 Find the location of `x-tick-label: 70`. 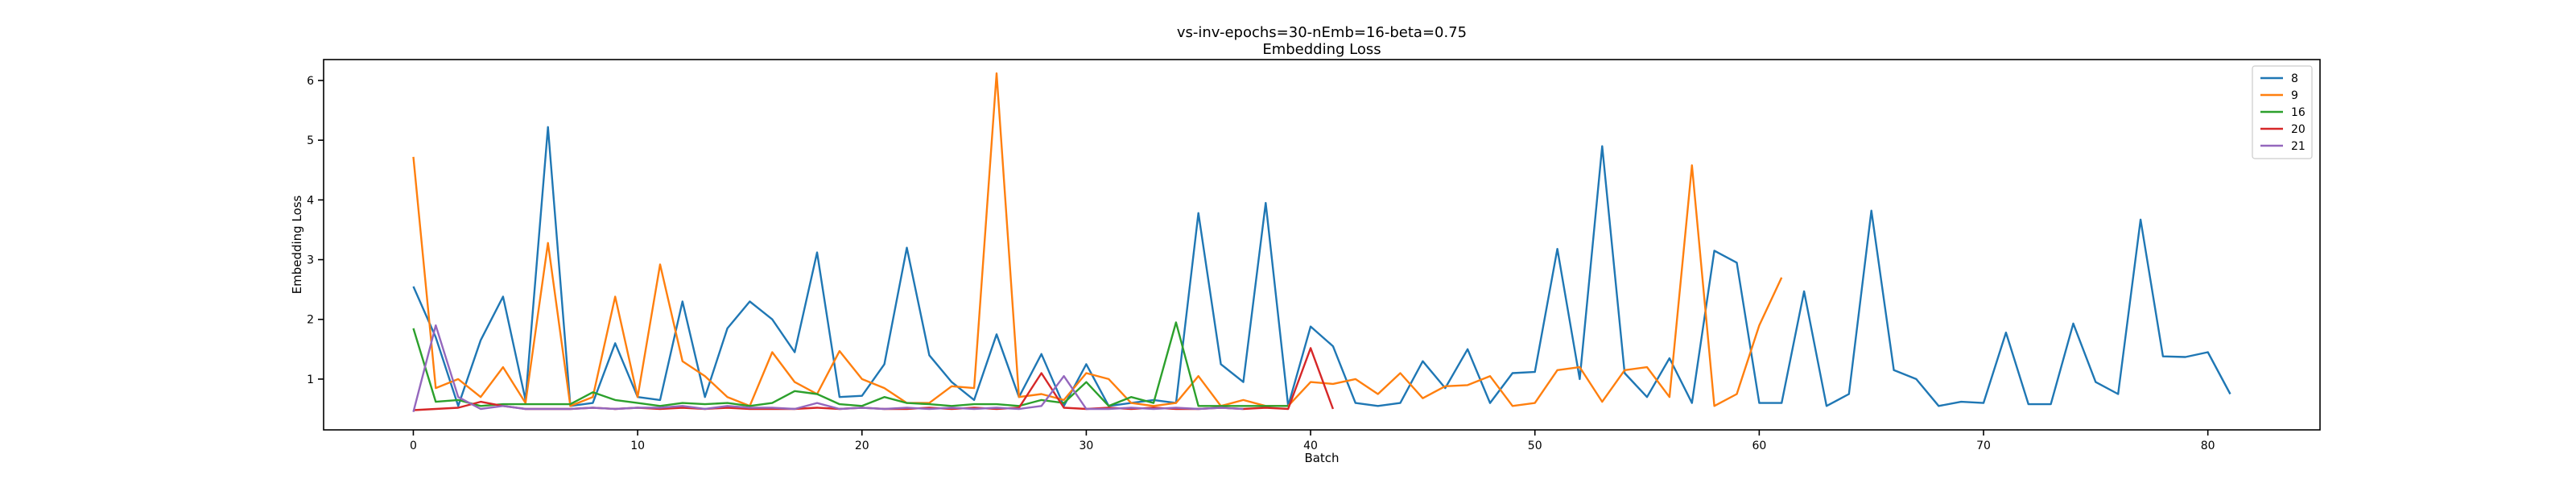

x-tick-label: 70 is located at coordinates (1983, 446).